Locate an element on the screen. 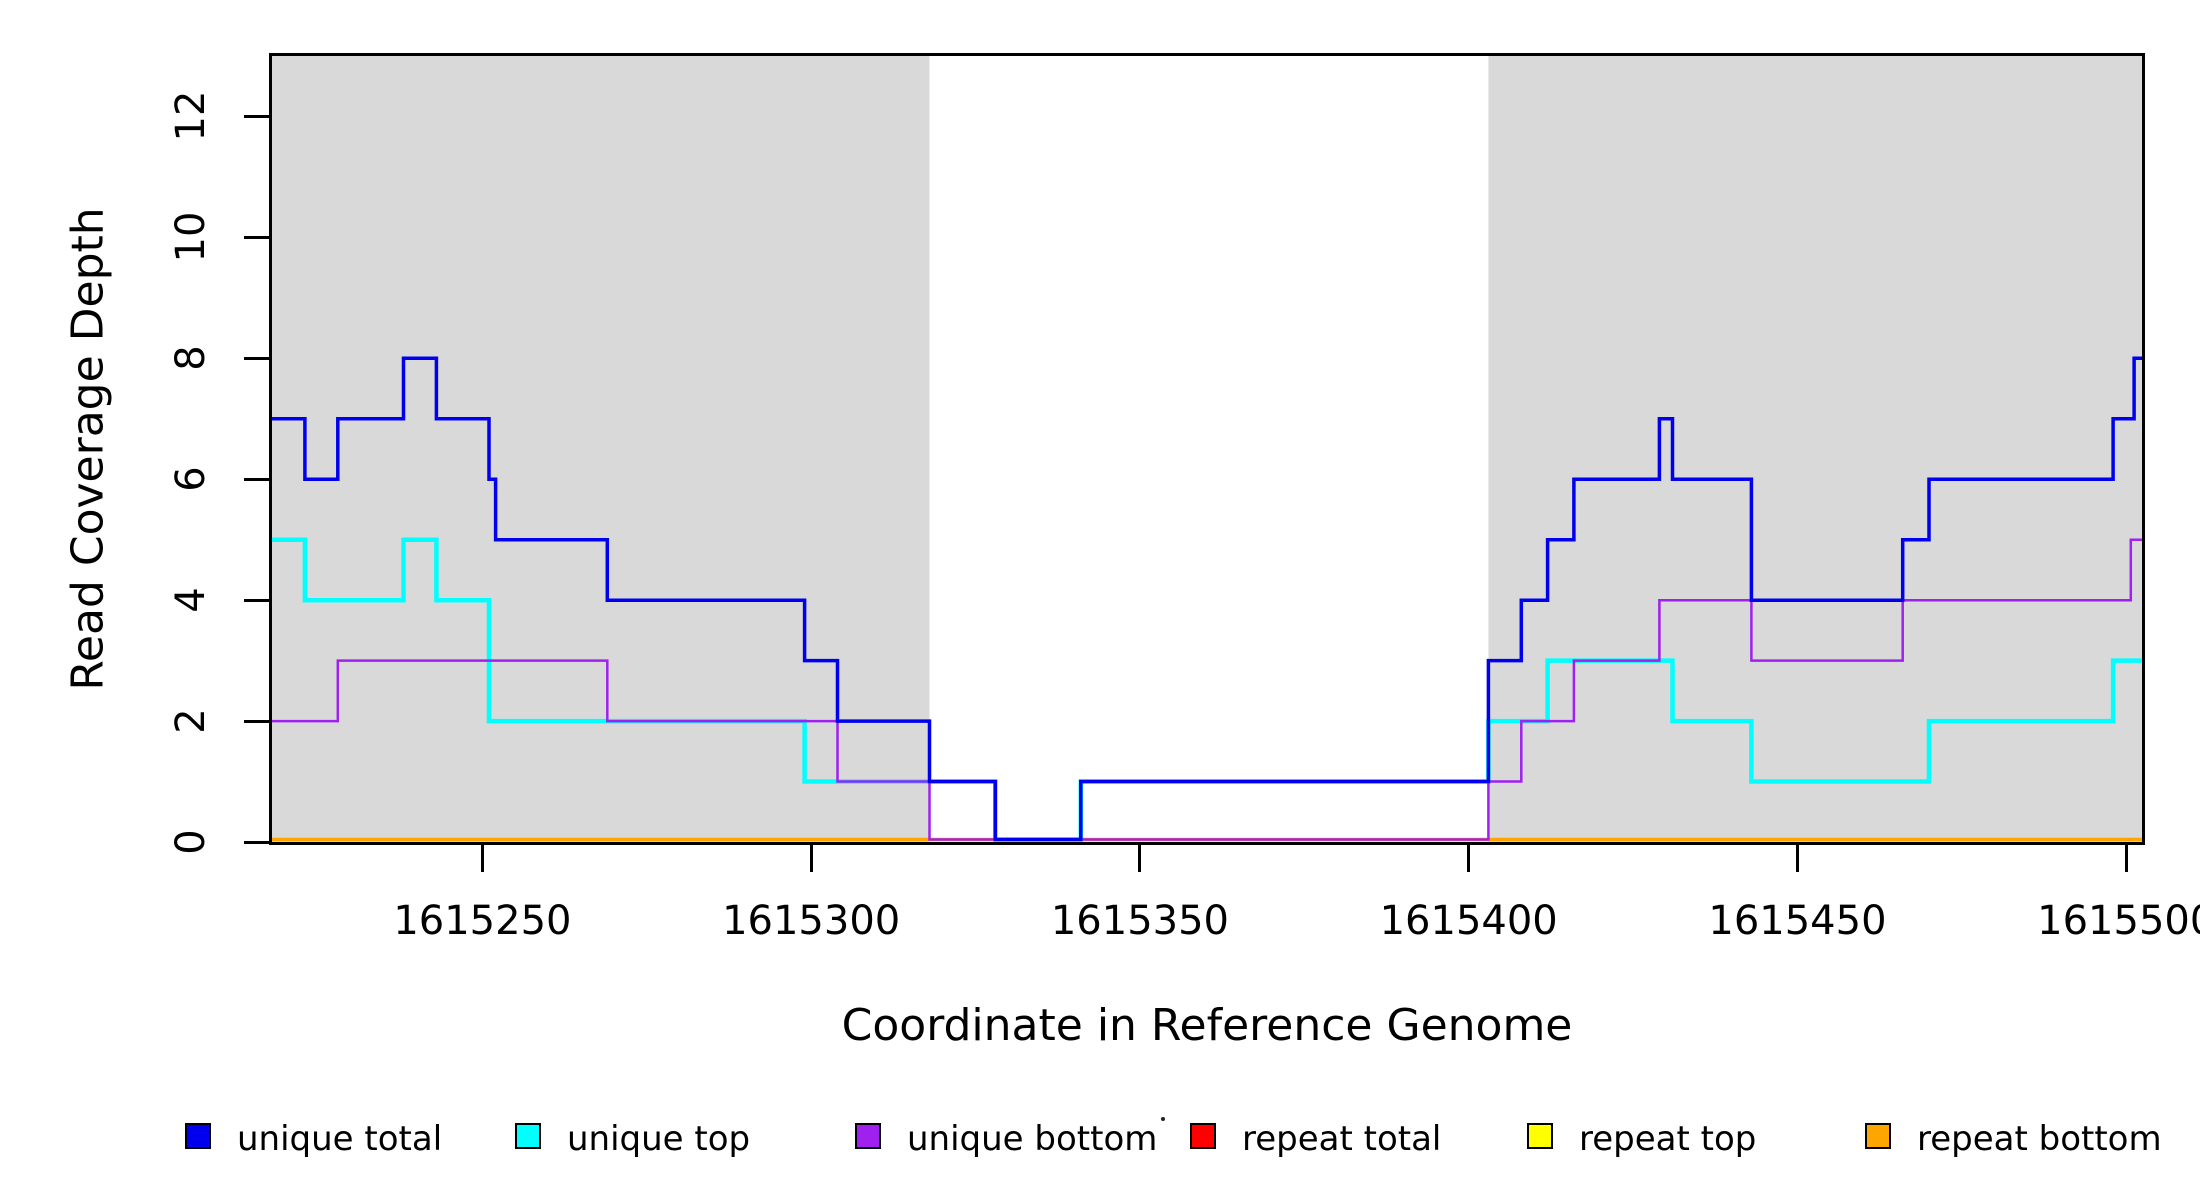 This screenshot has width=2200, height=1200. x-tick-label: 1615500 is located at coordinates (2118, 921).